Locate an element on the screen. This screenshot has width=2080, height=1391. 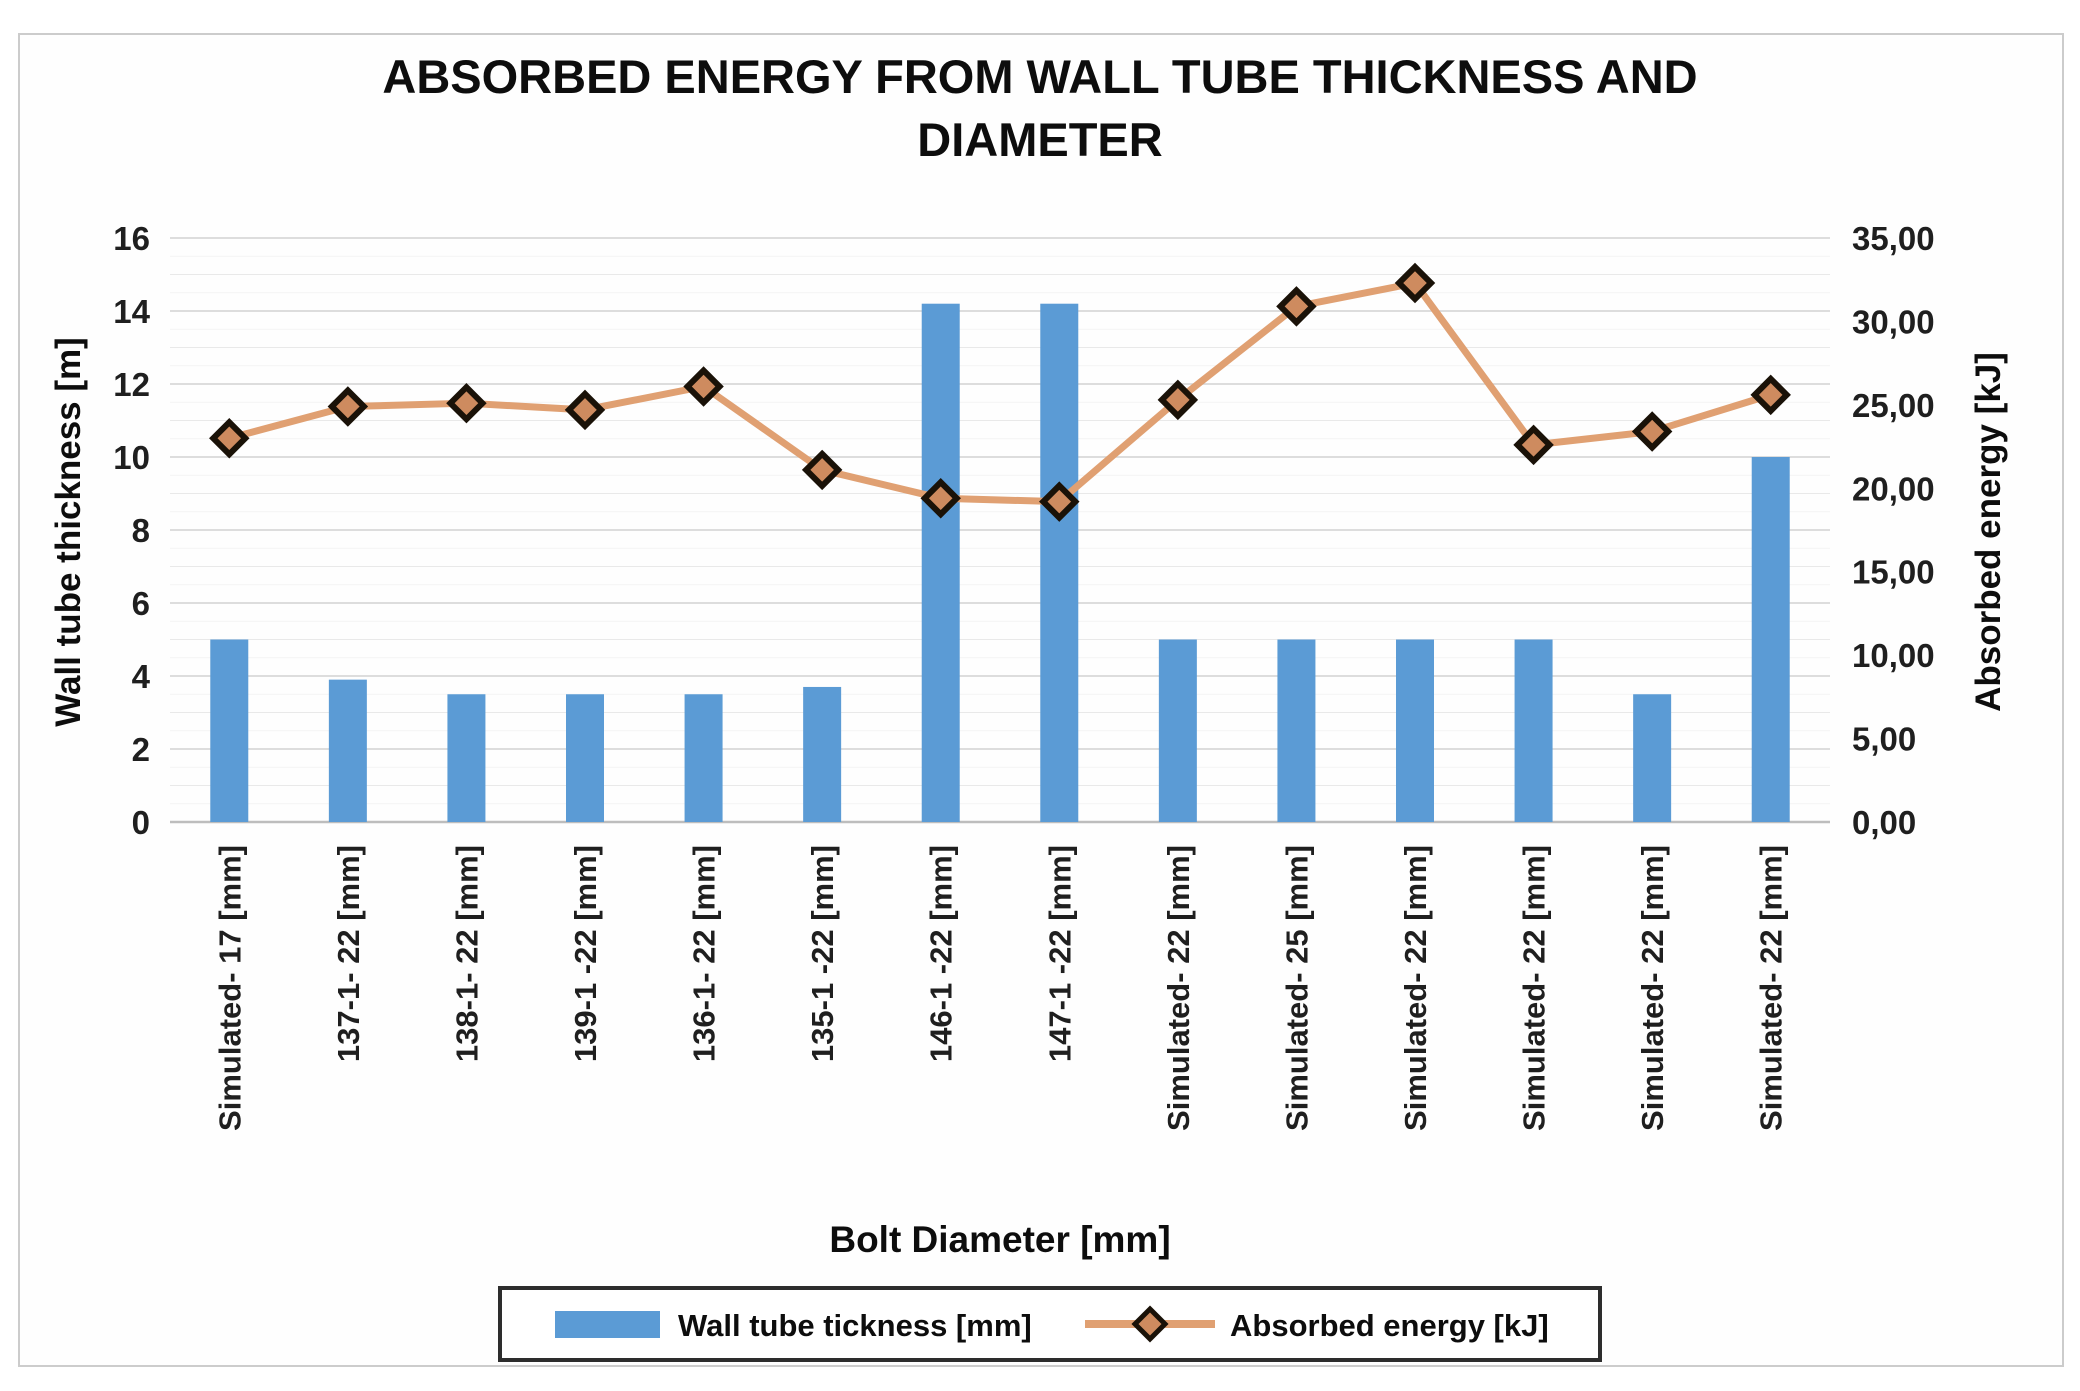
legend-box is located at coordinates (1050, 1324).